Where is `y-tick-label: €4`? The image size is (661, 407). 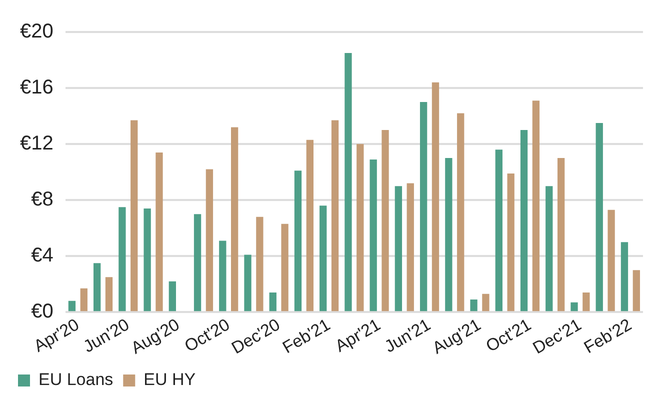 y-tick-label: €4 is located at coordinates (42, 255).